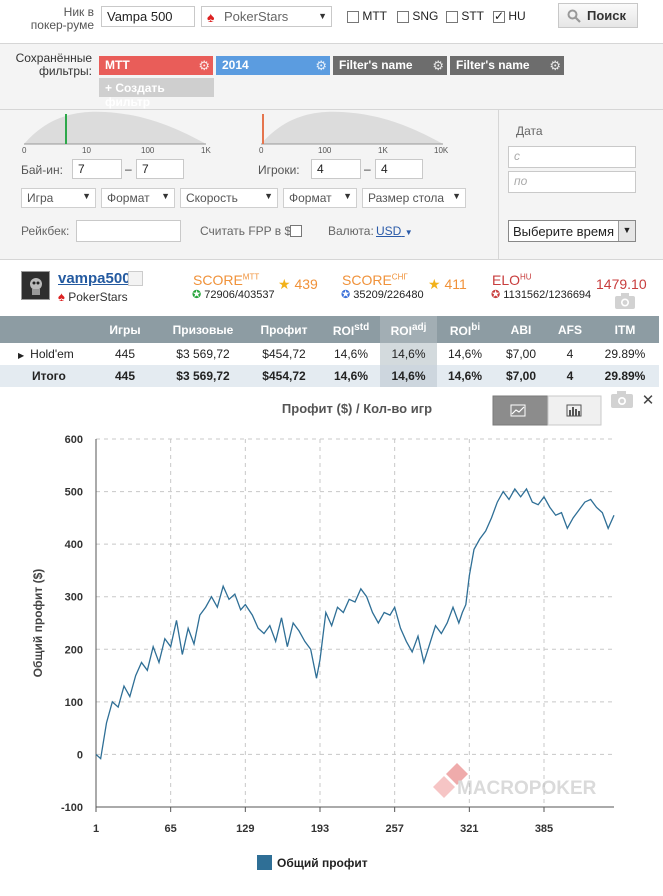 This screenshot has width=663, height=896. Describe the element at coordinates (625, 329) in the screenshot. I see `column-header-itm: ITM` at that location.